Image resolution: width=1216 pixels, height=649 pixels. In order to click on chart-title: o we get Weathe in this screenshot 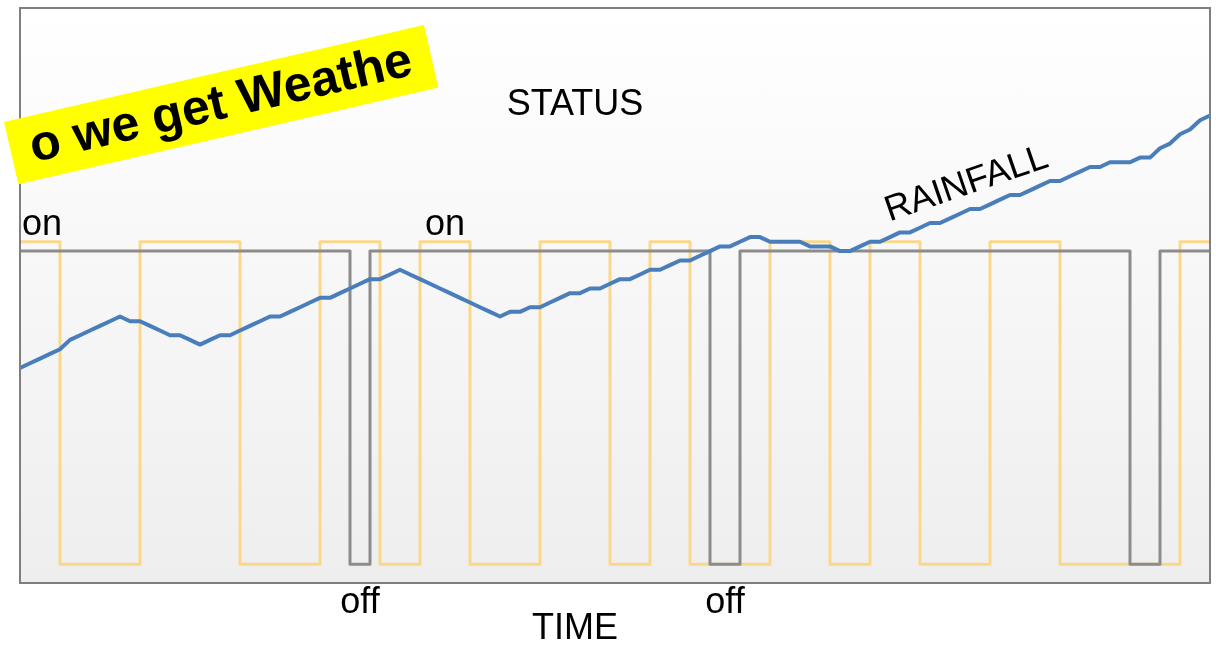, I will do `click(221, 105)`.